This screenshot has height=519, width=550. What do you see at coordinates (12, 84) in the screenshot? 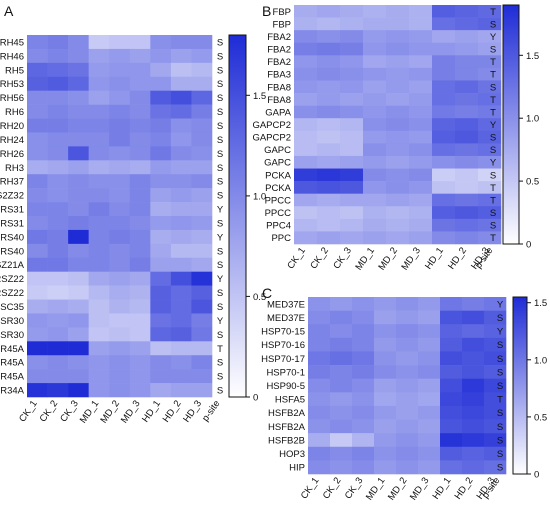
I see `row-label: RH53` at bounding box center [12, 84].